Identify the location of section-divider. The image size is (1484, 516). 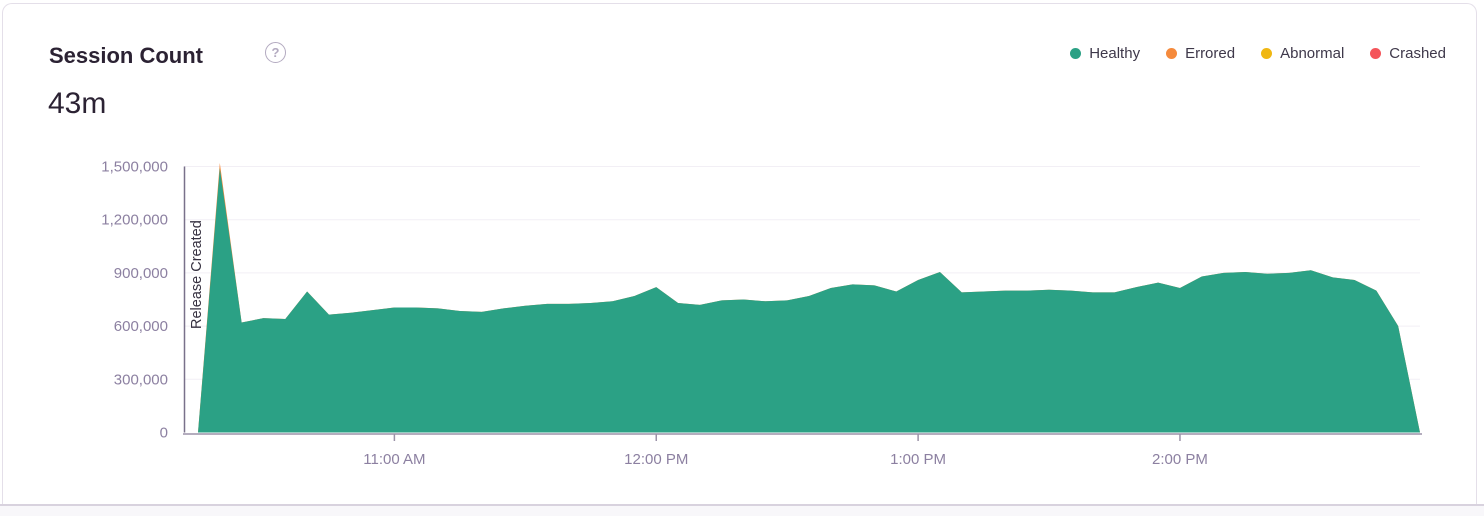
(742, 505).